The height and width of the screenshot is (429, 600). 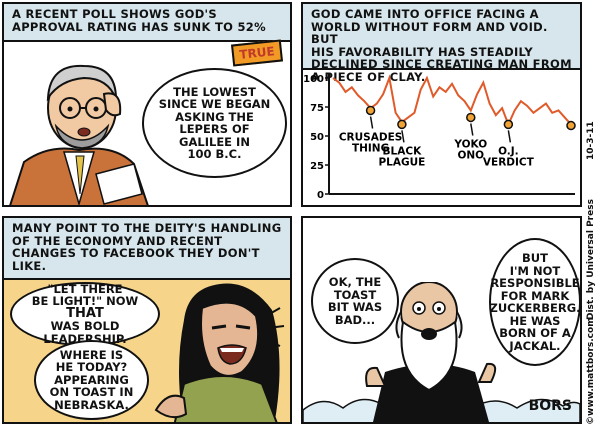 What do you see at coordinates (431, 352) in the screenshot?
I see `god-figure` at bounding box center [431, 352].